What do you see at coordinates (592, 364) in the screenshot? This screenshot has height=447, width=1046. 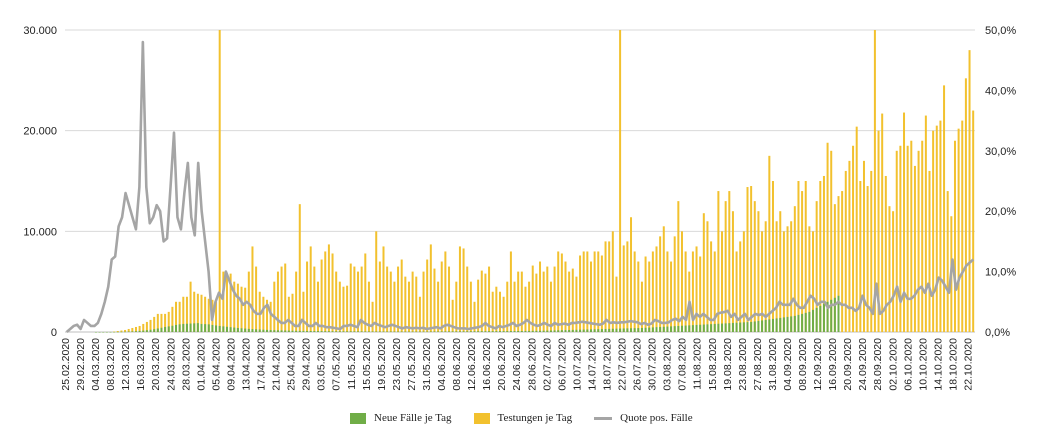 I see `x-tick-label: 14.07.2020` at bounding box center [592, 364].